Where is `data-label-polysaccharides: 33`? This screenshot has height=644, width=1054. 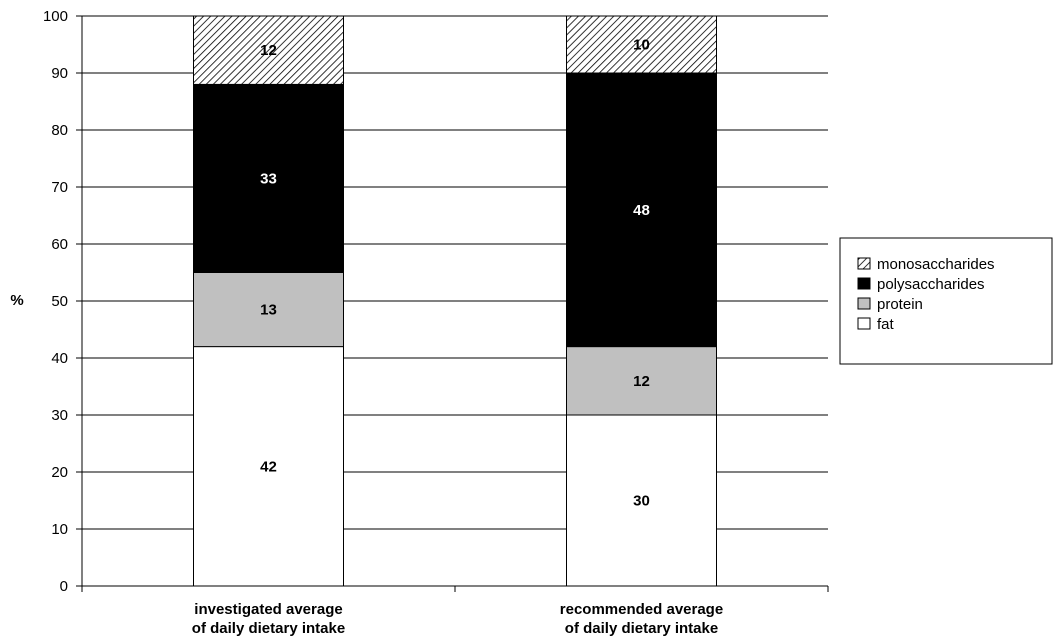 data-label-polysaccharides: 33 is located at coordinates (268, 178).